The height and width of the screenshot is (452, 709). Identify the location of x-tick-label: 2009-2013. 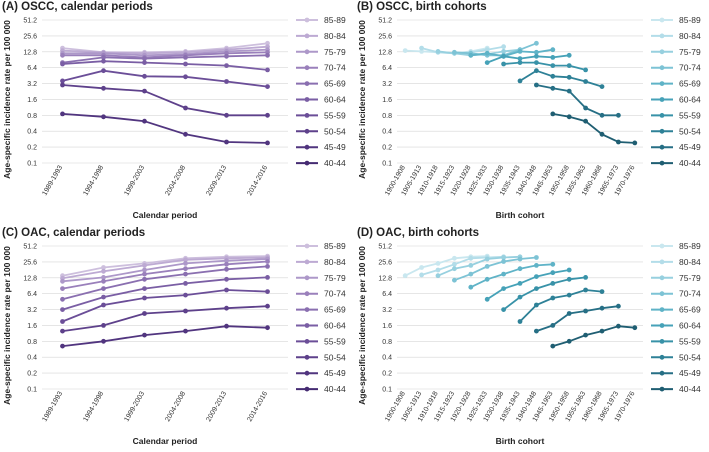
(216, 180).